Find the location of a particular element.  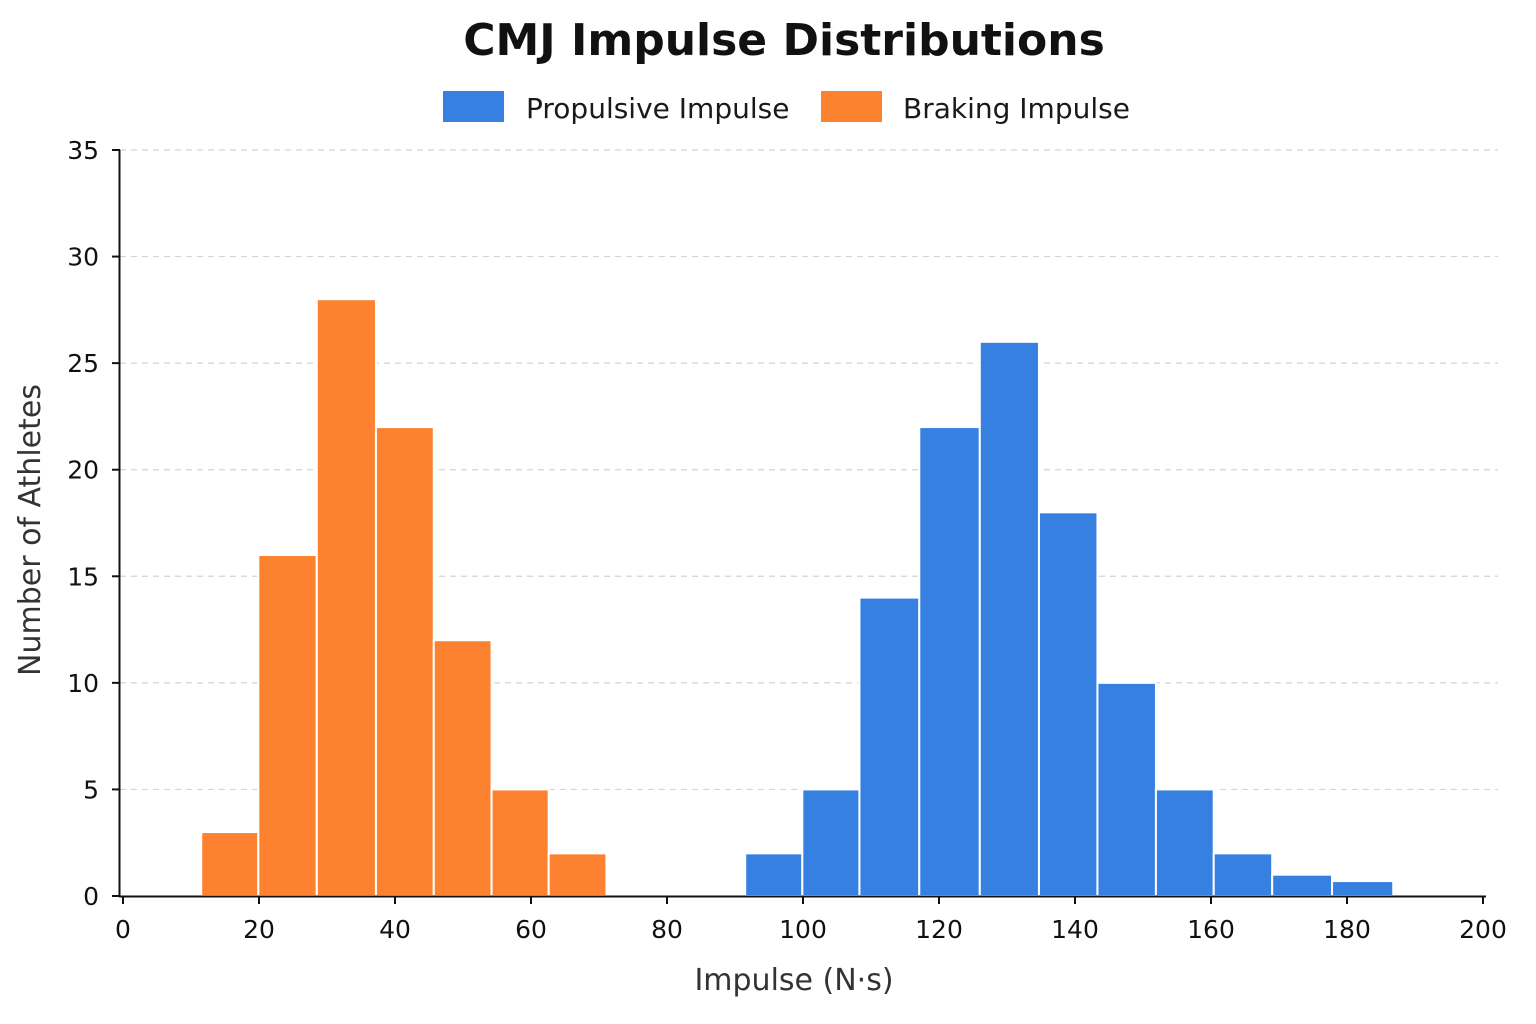

legend: Propulsive Impulse Braking Impulse is located at coordinates (786, 108).